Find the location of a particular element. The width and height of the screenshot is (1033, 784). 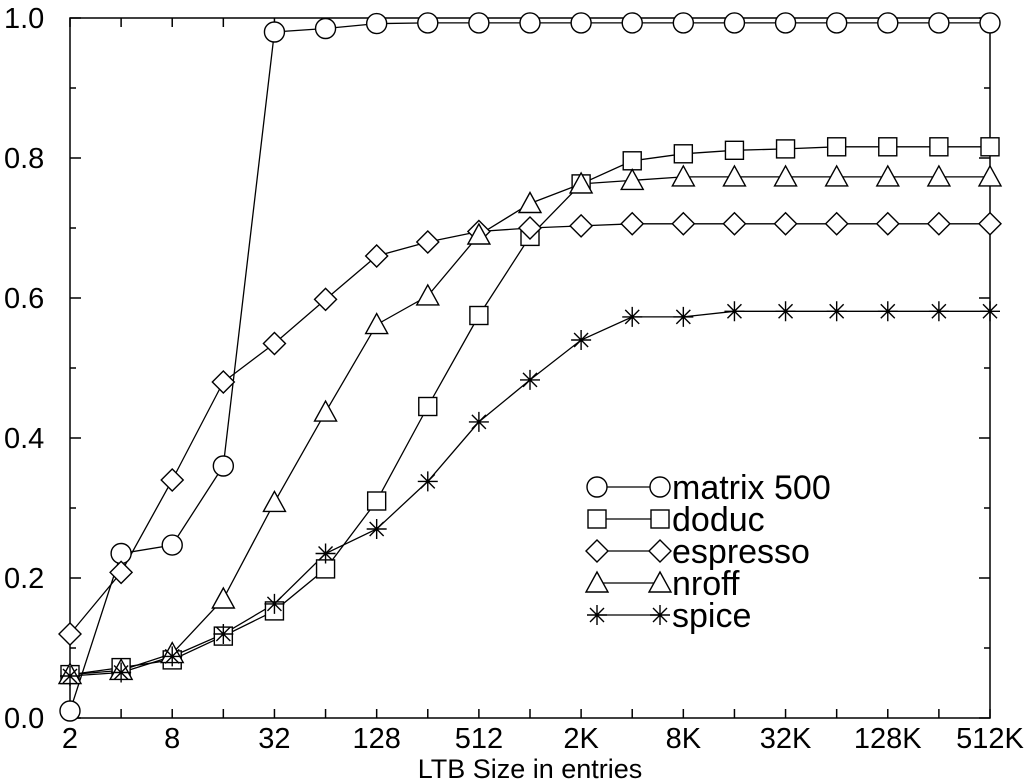

legend-label-espresso: espresso is located at coordinates (741, 552).